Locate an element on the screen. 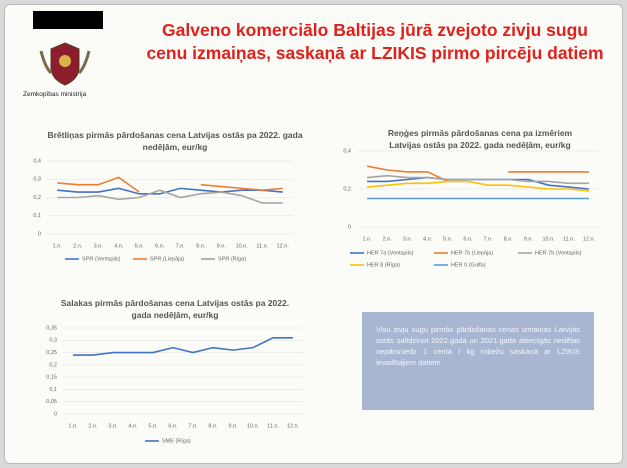 This screenshot has width=627, height=468. redaction is located at coordinates (68, 20).